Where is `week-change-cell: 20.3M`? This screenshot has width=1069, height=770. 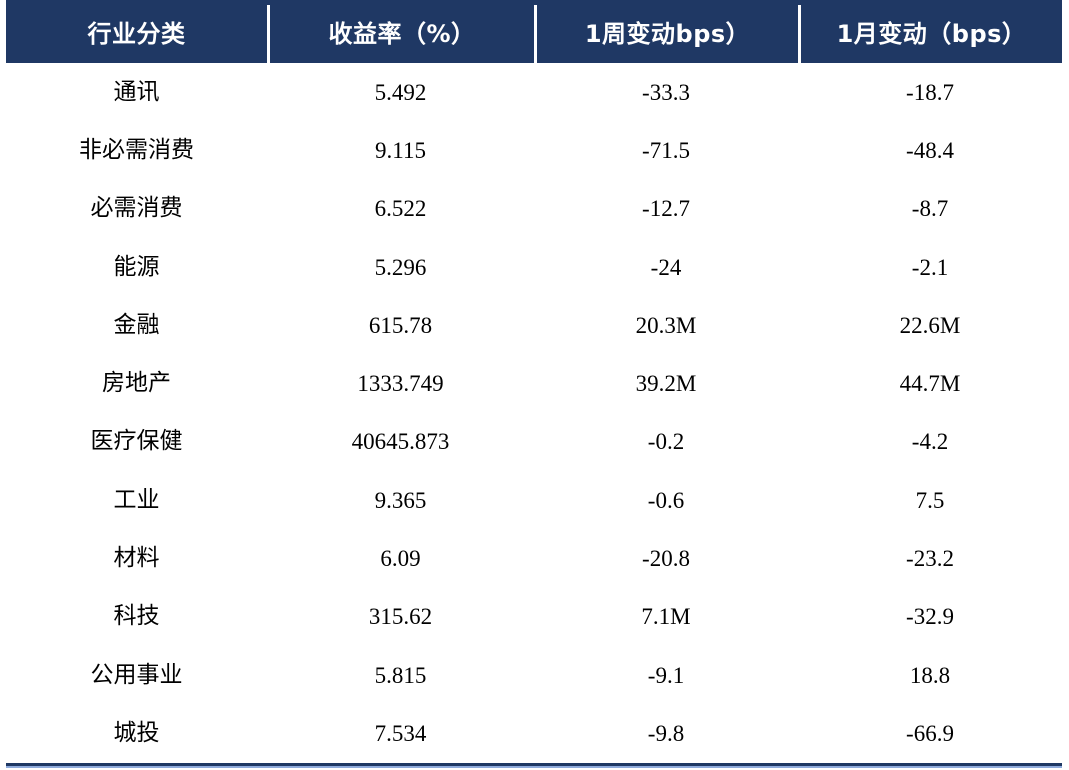
week-change-cell: 20.3M is located at coordinates (666, 325).